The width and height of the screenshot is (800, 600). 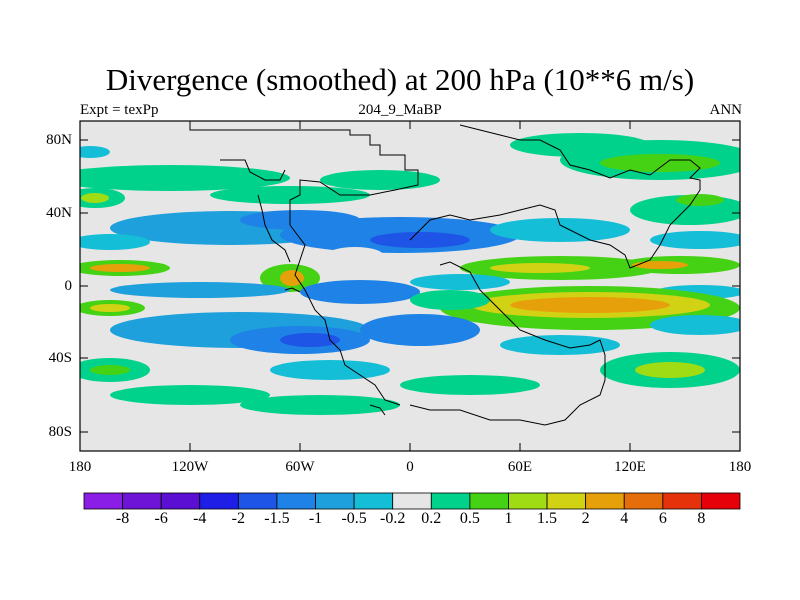 I want to click on colorbar-label: -2, so click(x=238, y=518).